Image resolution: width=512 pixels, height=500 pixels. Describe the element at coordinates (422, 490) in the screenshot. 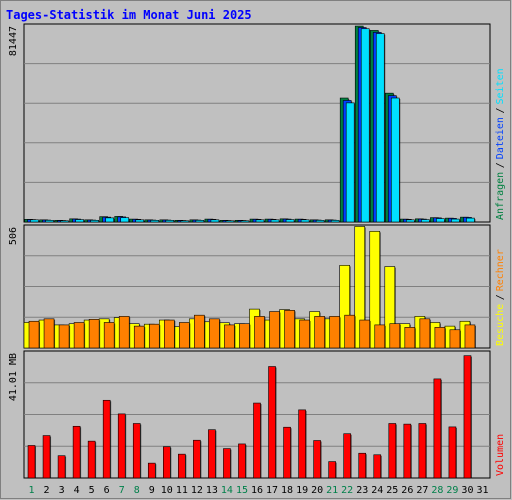

I see `x-tick-label-day-27: 27` at that location.